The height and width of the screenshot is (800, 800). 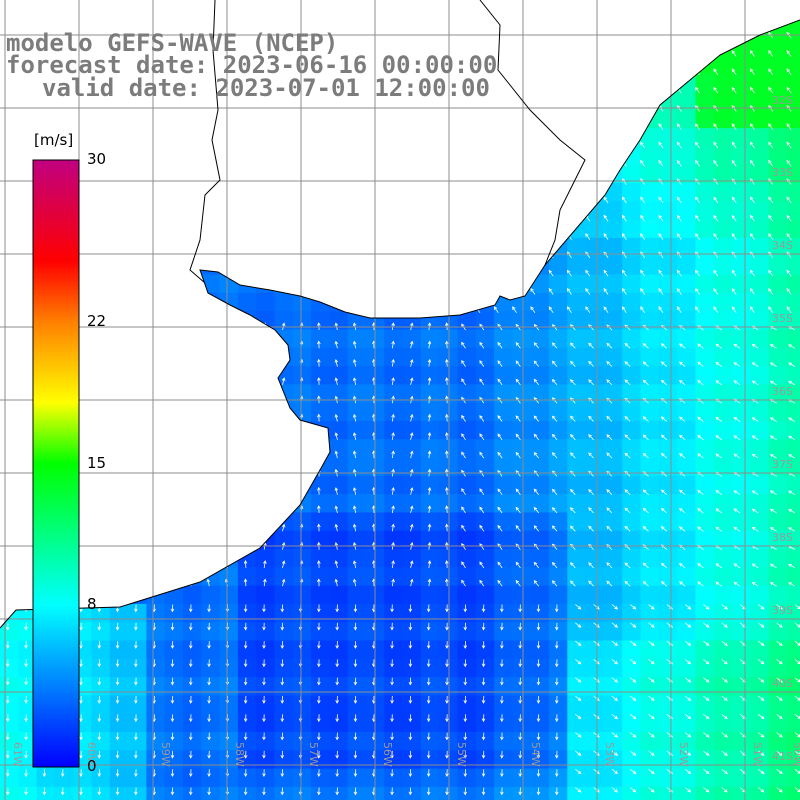 I want to click on colorbar-tick-label: 0, so click(x=92, y=766).